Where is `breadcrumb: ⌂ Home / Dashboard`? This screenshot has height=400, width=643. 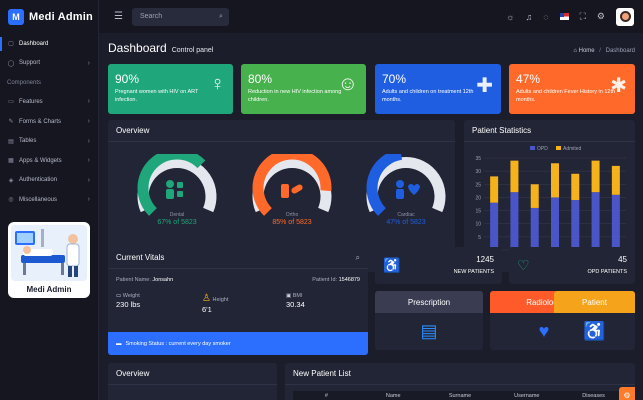 breadcrumb: ⌂ Home / Dashboard is located at coordinates (604, 51).